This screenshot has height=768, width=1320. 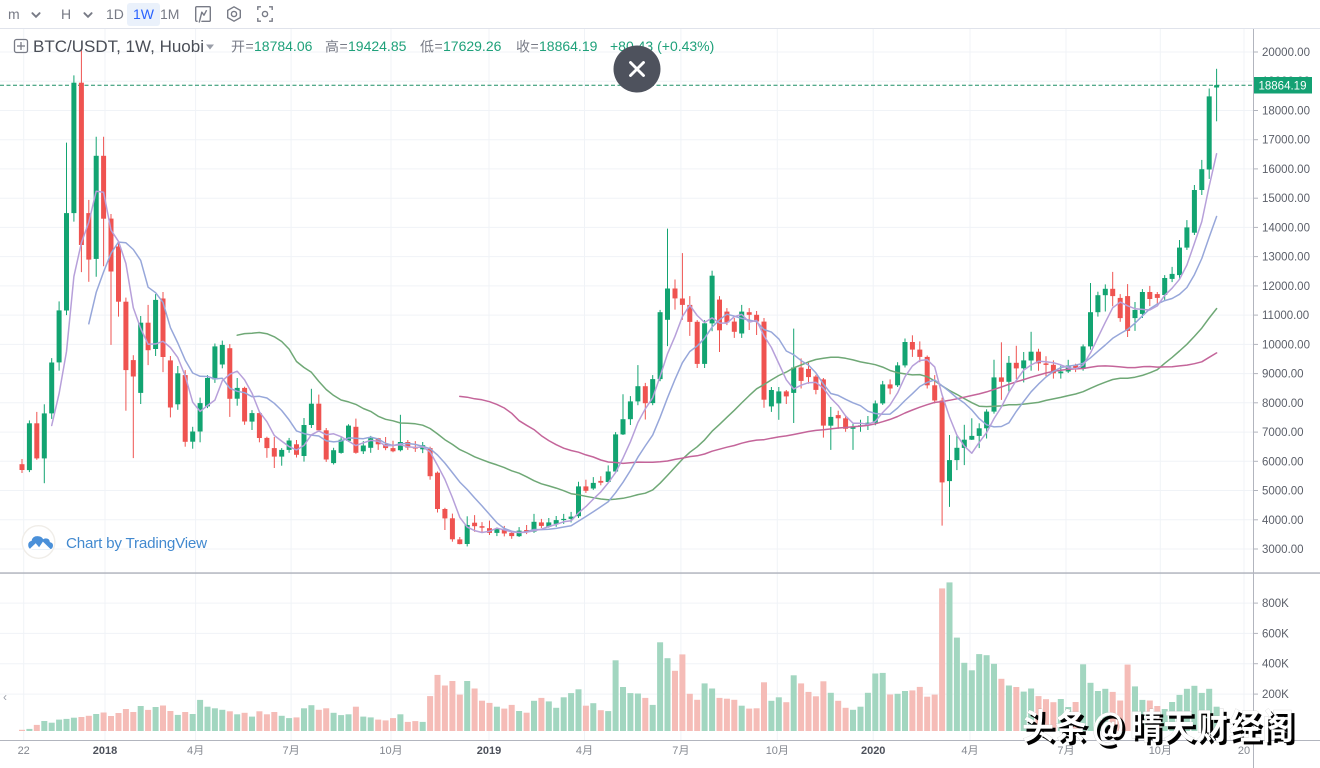 What do you see at coordinates (1275, 665) in the screenshot?
I see `svg-text: 400K` at bounding box center [1275, 665].